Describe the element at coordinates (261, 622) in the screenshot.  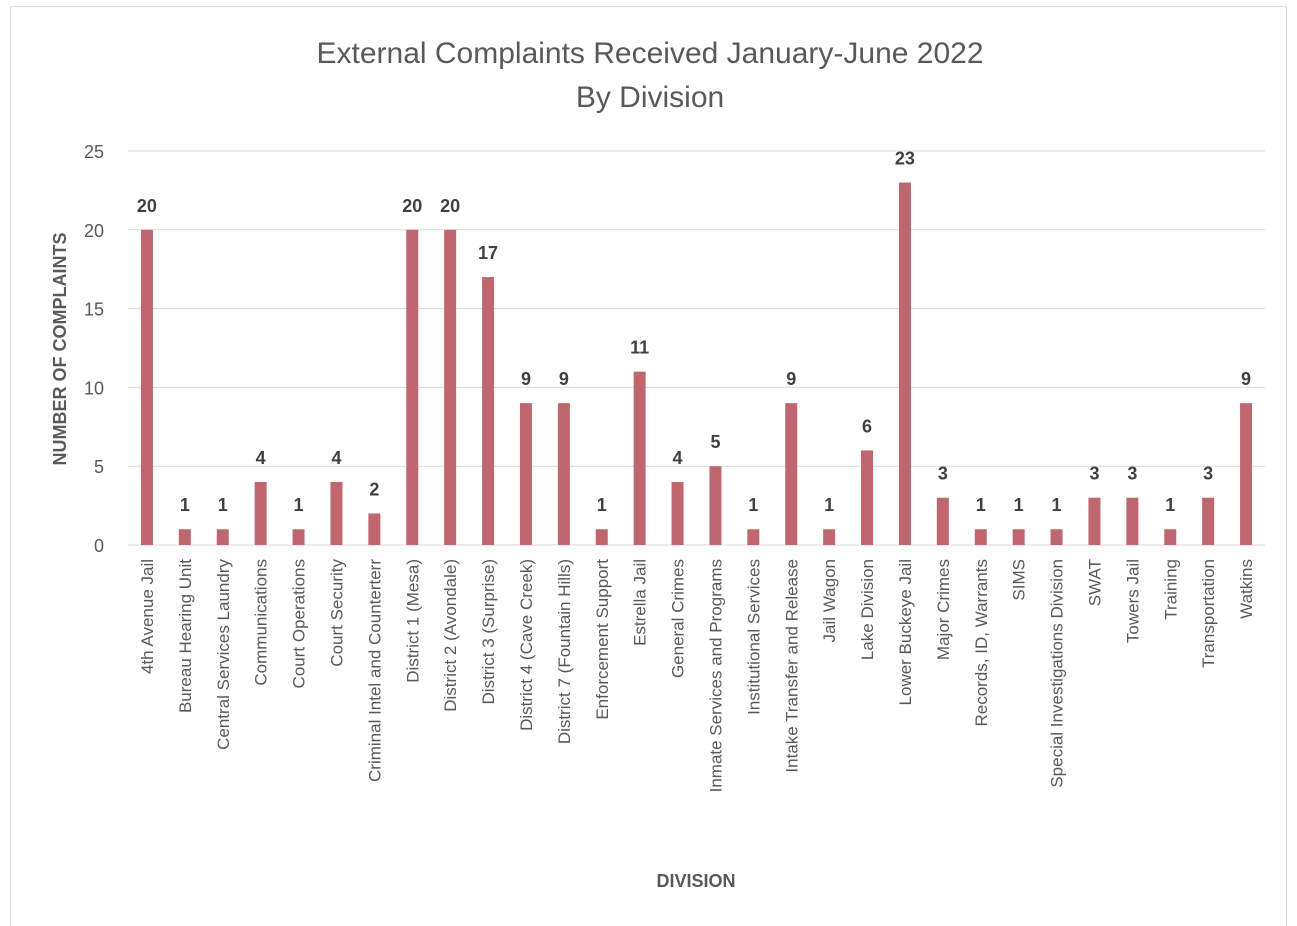
I see `x-tick-label: Communications` at that location.